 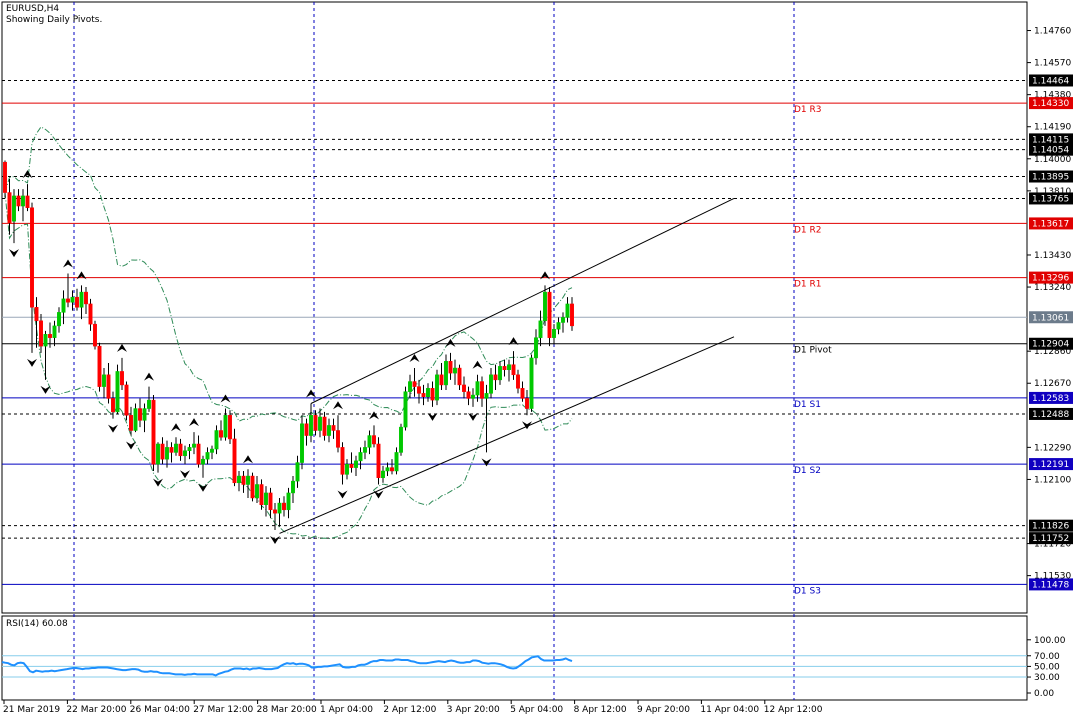 What do you see at coordinates (1050, 224) in the screenshot?
I see `pivot-tag: 1.13617` at bounding box center [1050, 224].